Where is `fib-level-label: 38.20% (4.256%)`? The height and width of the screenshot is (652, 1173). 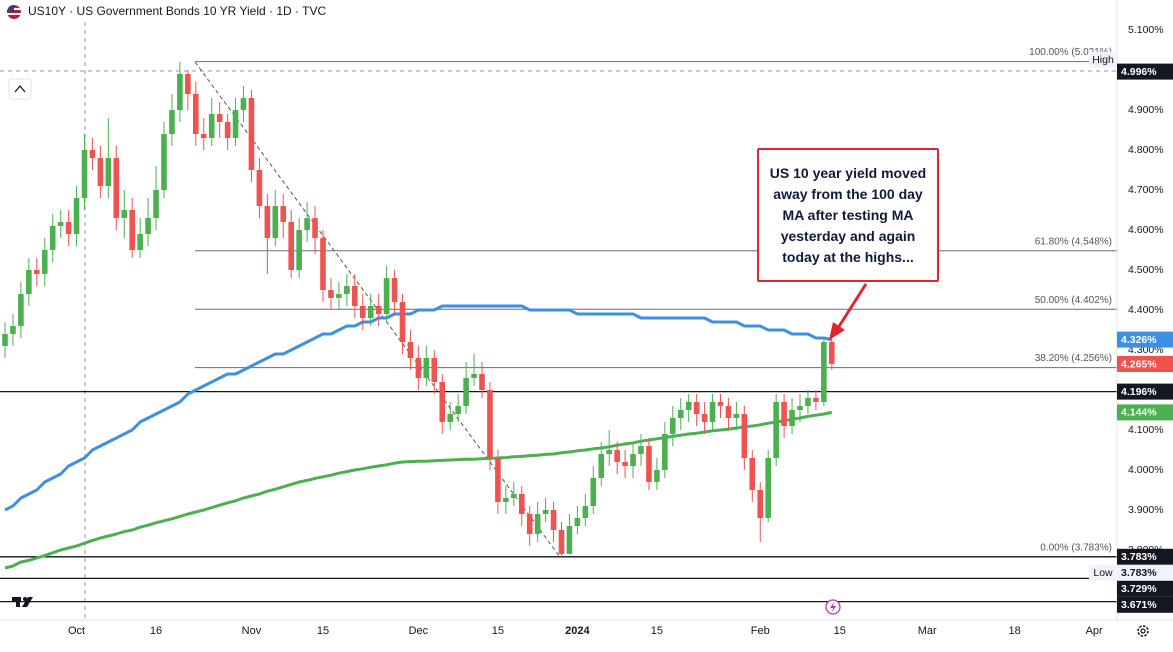 fib-level-label: 38.20% (4.256%) is located at coordinates (1073, 358).